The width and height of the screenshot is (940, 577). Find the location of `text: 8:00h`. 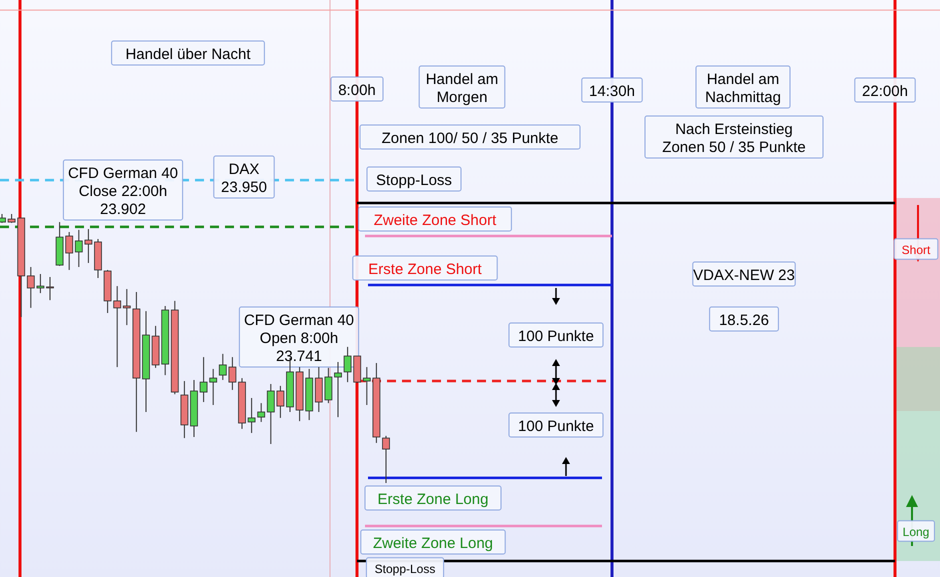

text: 8:00h is located at coordinates (357, 90).